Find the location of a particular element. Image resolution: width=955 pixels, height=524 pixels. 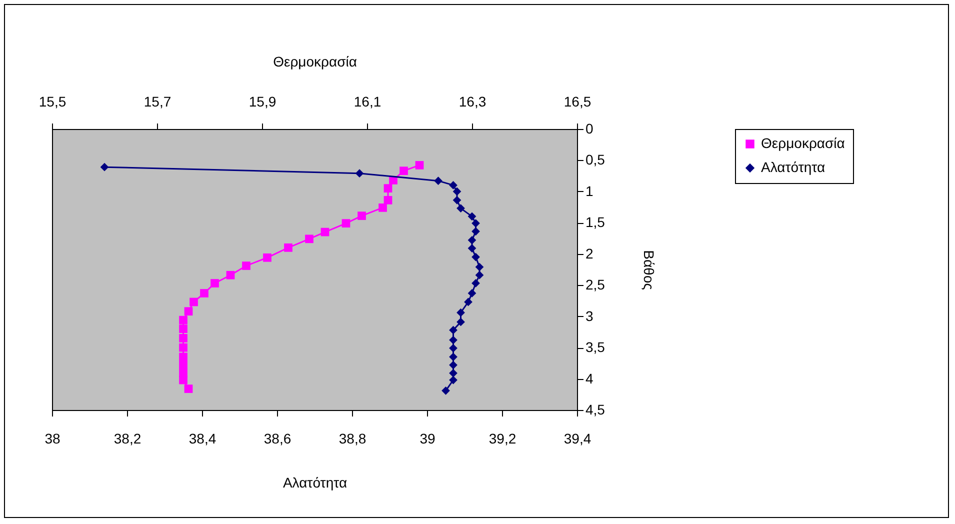

y-tick-label: 2 is located at coordinates (590, 253).